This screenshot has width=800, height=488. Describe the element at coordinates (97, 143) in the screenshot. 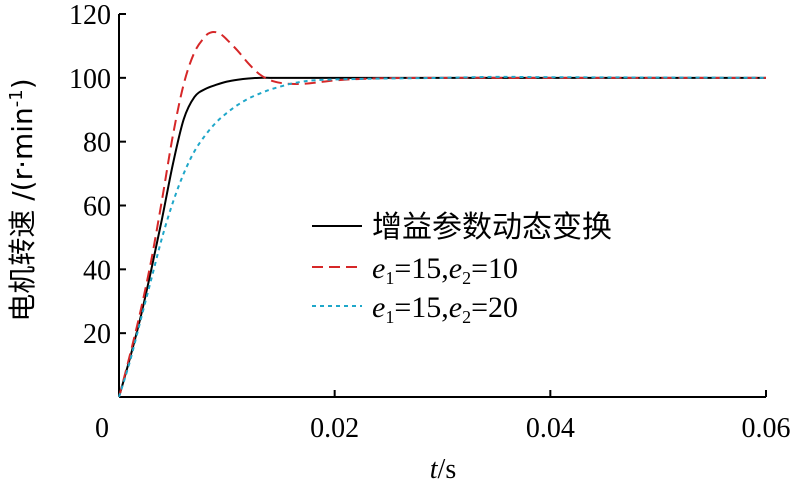

I see `y-tick-label: 80` at that location.